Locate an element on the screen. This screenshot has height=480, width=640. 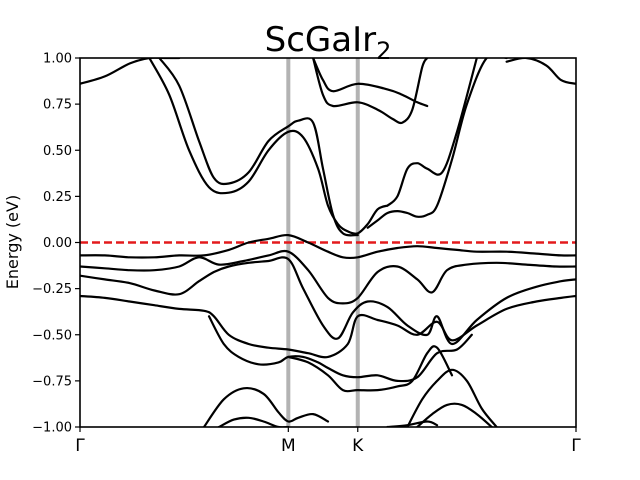
y-tick-label: 0.75 is located at coordinates (57, 105).